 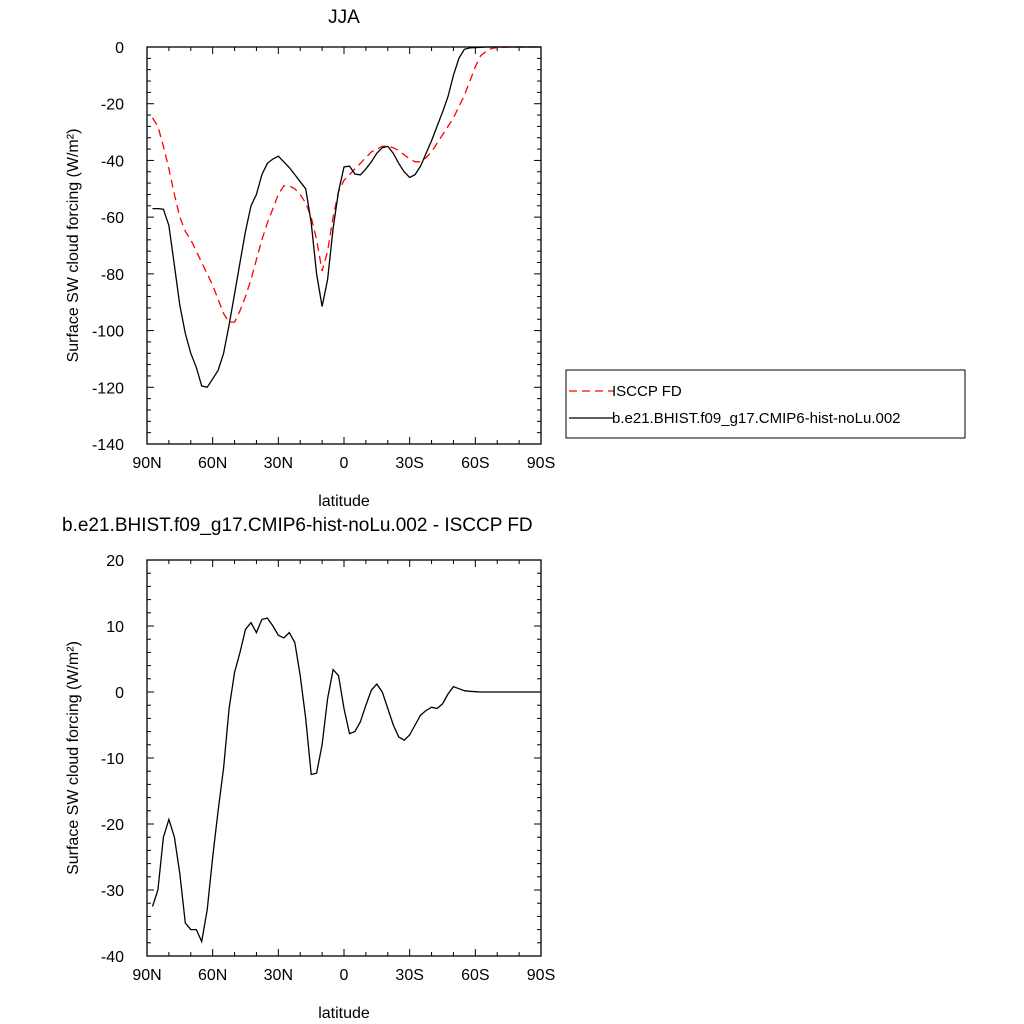 What do you see at coordinates (756, 418) in the screenshot?
I see `legend-label-1: b.e21.BHIST.f09_g17.CMIP6-hist-noLu.002` at bounding box center [756, 418].